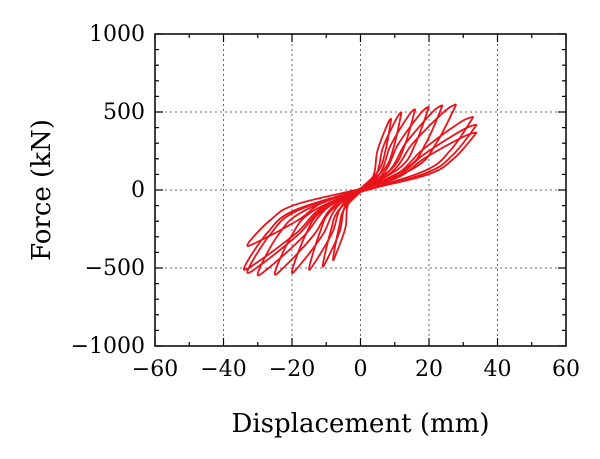  I want to click on x-tick-label: 40, so click(498, 369).